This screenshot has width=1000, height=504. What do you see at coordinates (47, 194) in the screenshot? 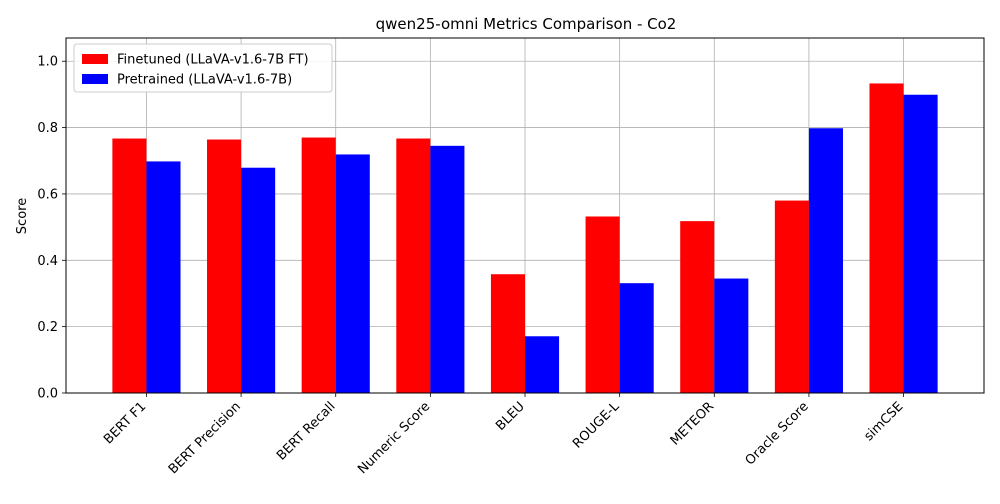
I see `y-tick-label: 0.6` at bounding box center [47, 194].